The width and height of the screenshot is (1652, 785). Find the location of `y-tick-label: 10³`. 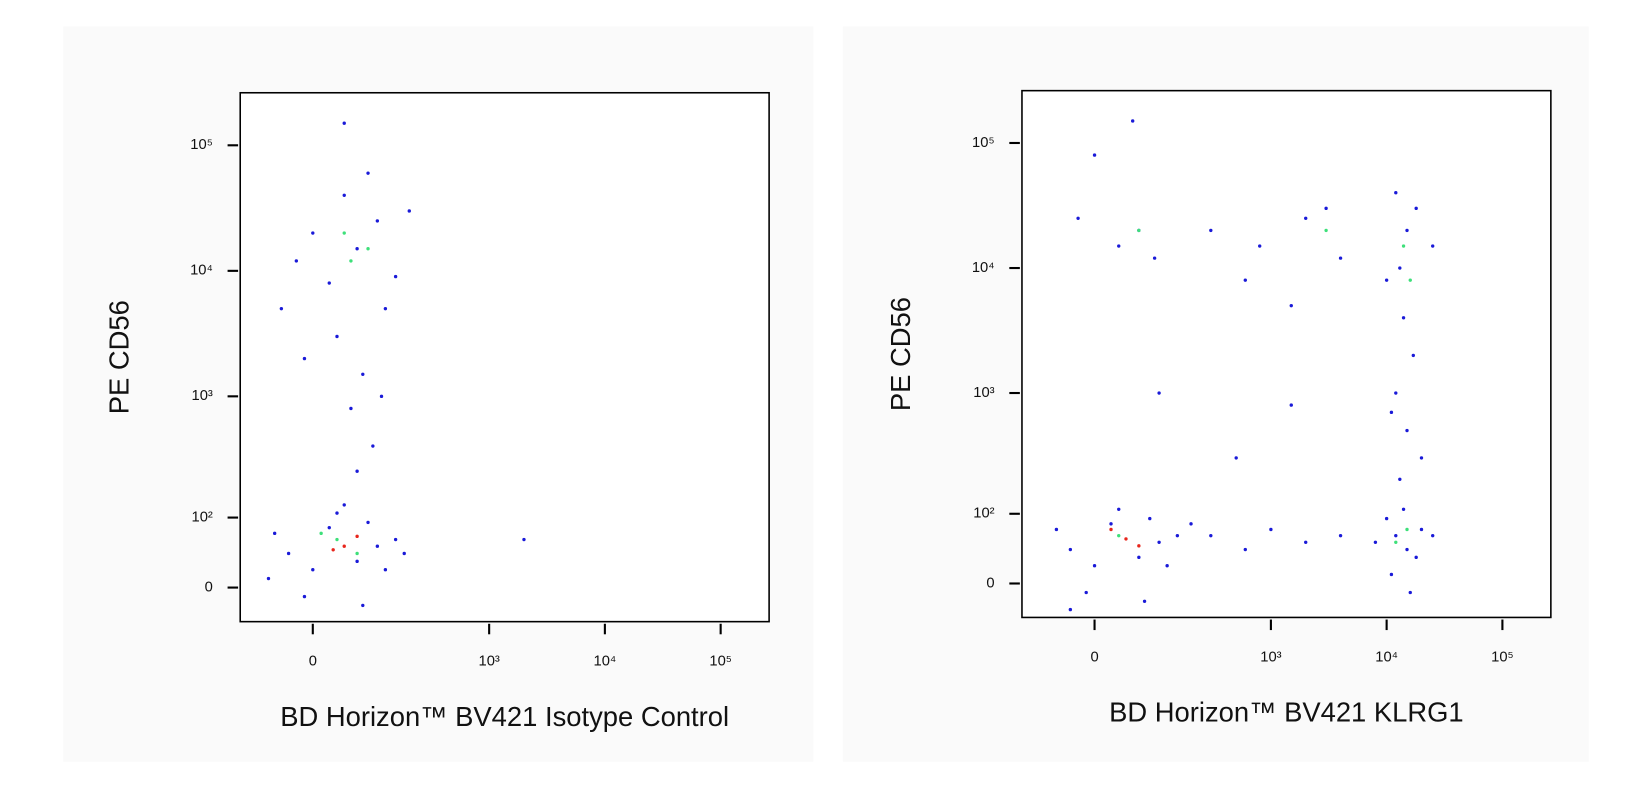

y-tick-label: 10³ is located at coordinates (983, 393).